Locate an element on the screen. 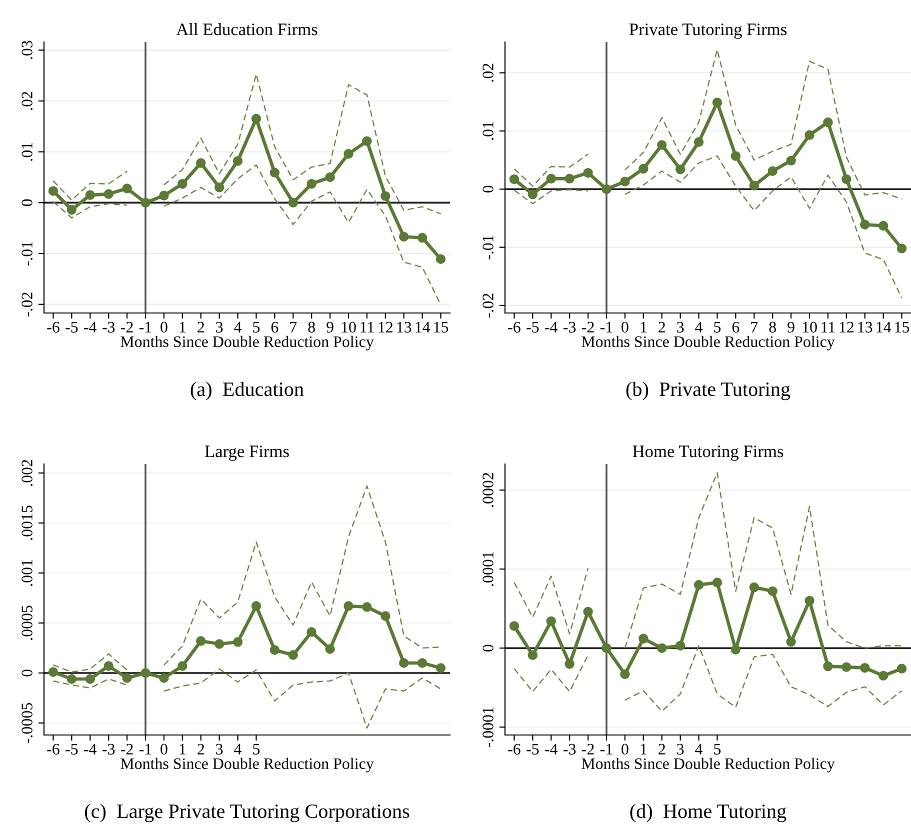 This screenshot has width=911, height=825. y-tick-label: .001 is located at coordinates (27, 573).